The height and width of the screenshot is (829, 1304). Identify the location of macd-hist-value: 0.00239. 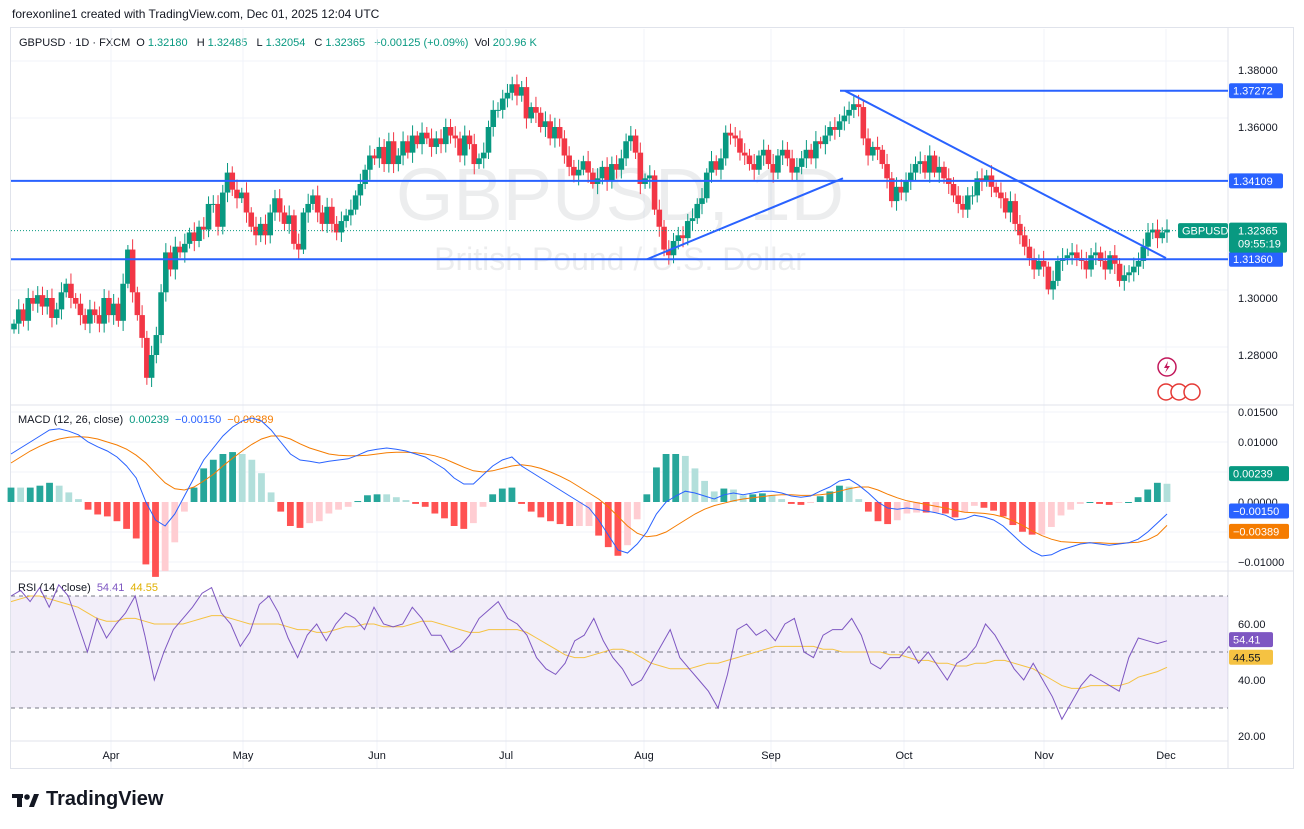
(149, 420).